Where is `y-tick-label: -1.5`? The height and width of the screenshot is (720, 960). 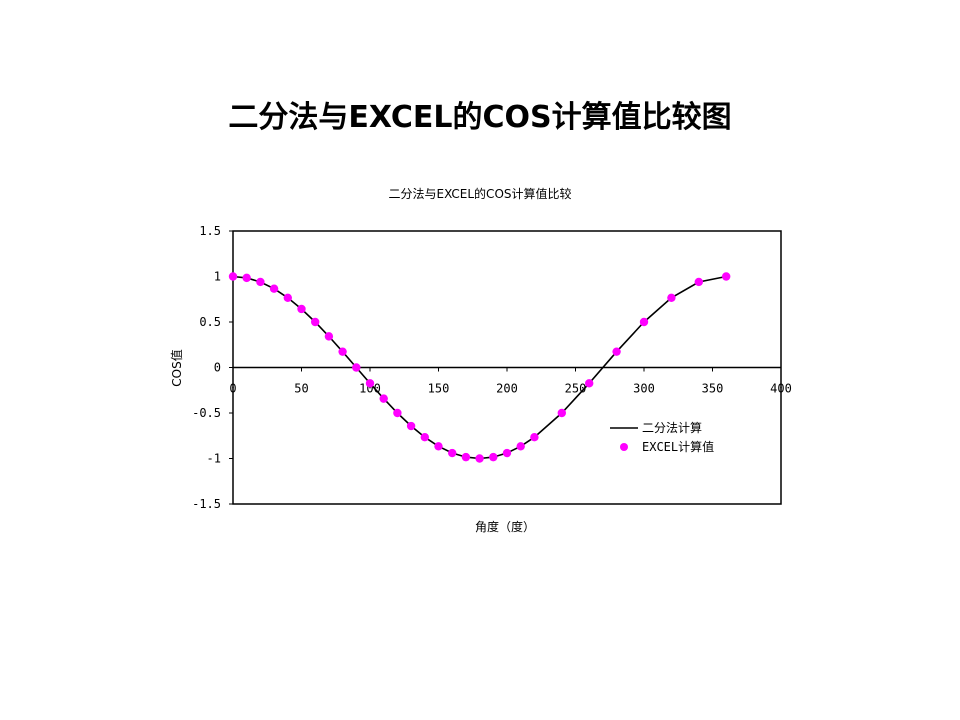
y-tick-label: -1.5 is located at coordinates (206, 504).